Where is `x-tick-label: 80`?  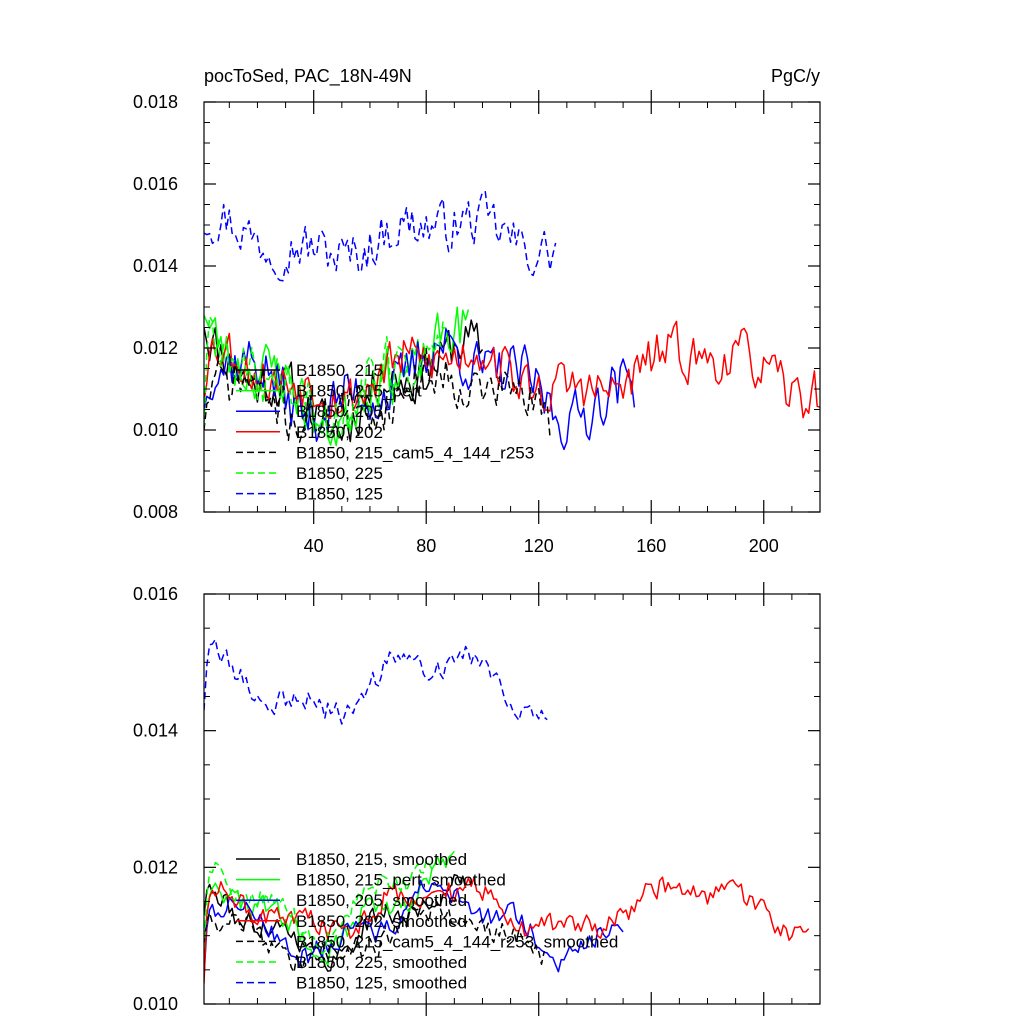
x-tick-label: 80 is located at coordinates (426, 546).